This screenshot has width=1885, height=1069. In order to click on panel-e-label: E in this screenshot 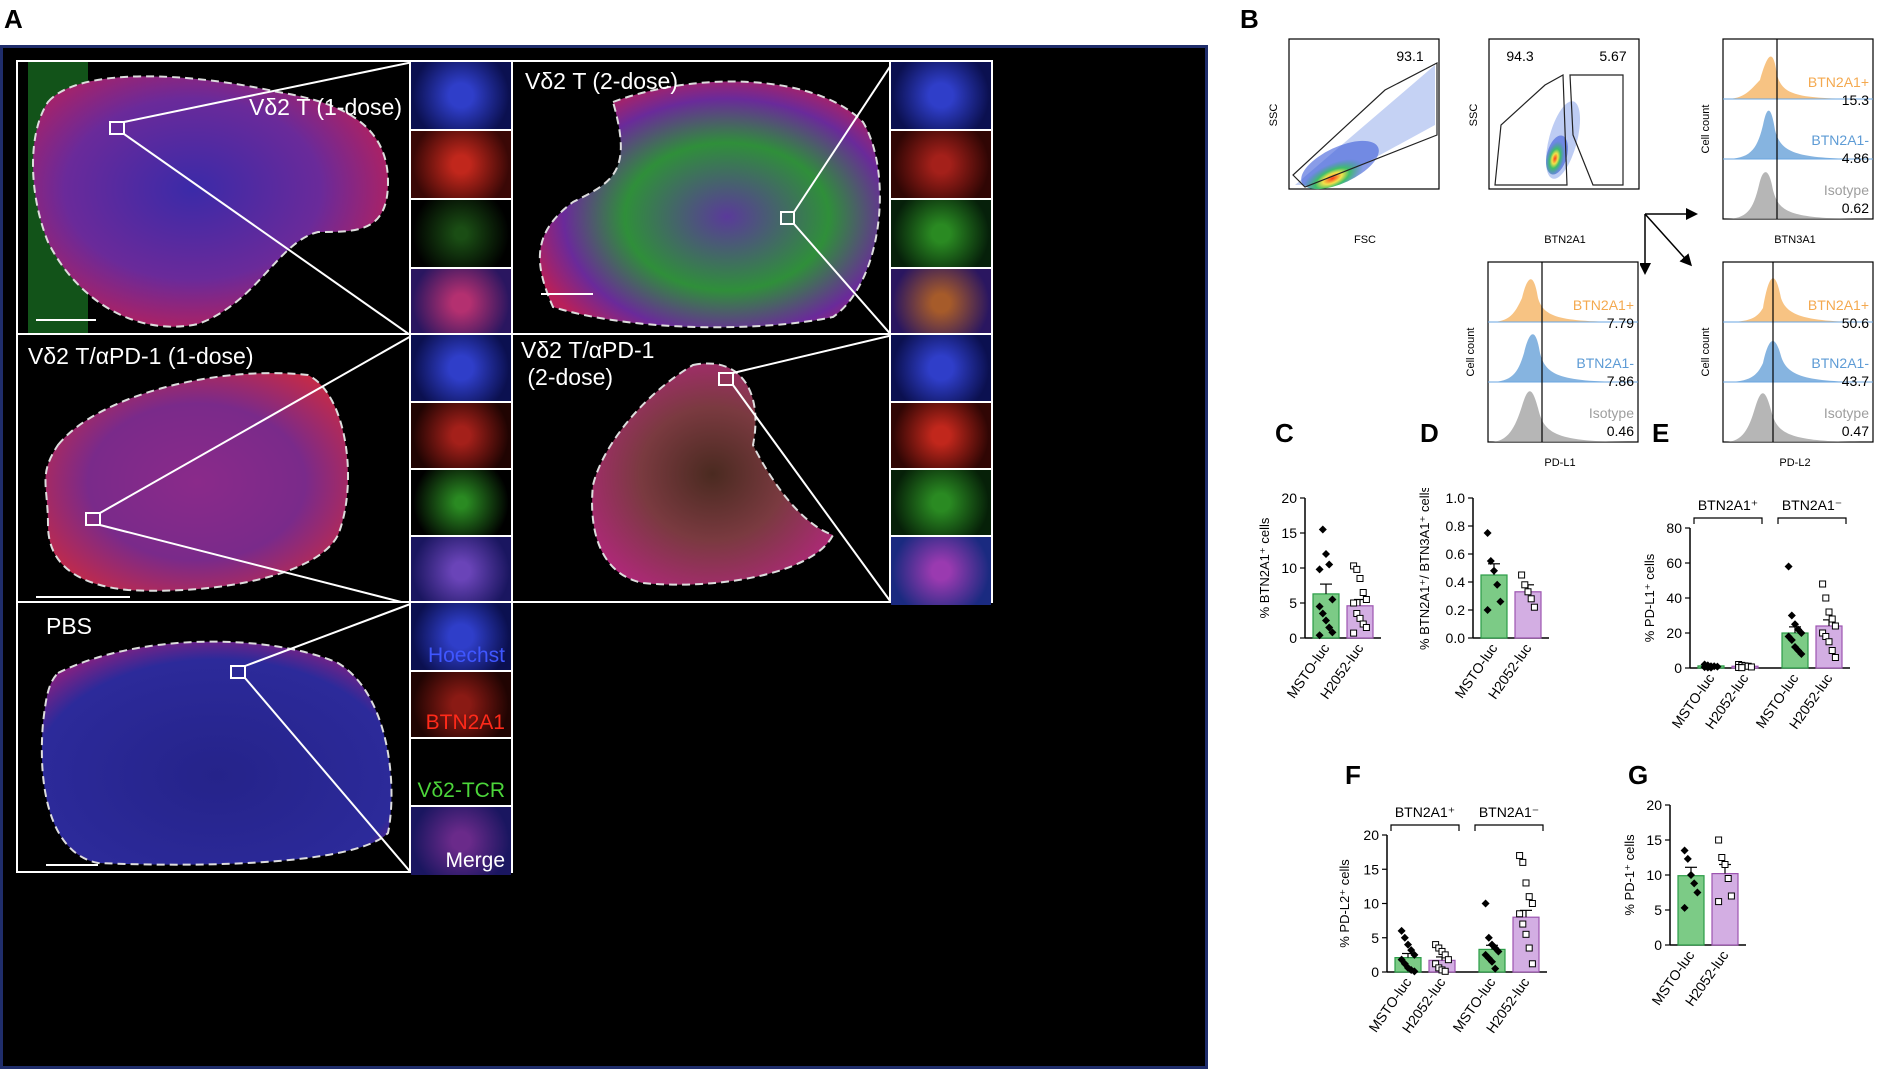, I will do `click(1661, 433)`.